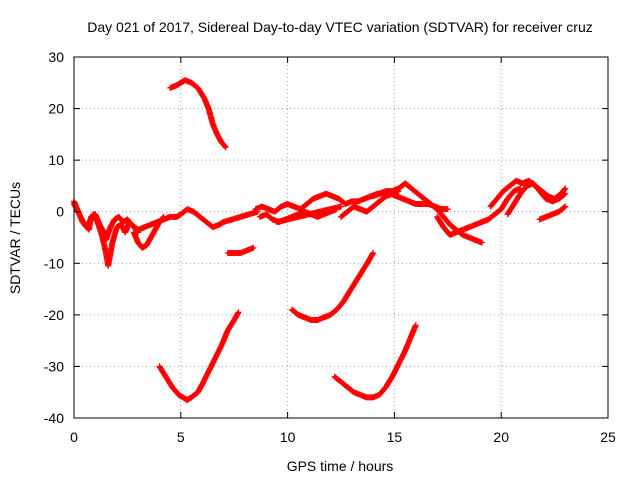 Image resolution: width=640 pixels, height=480 pixels. What do you see at coordinates (288, 437) in the screenshot?
I see `x-tick-label: 10` at bounding box center [288, 437].